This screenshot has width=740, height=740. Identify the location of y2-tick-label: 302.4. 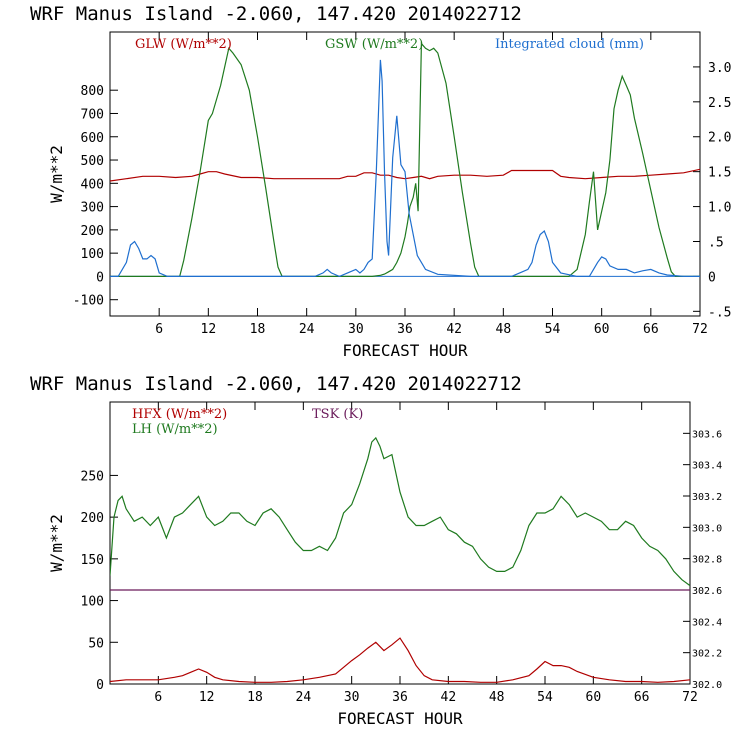
(707, 622).